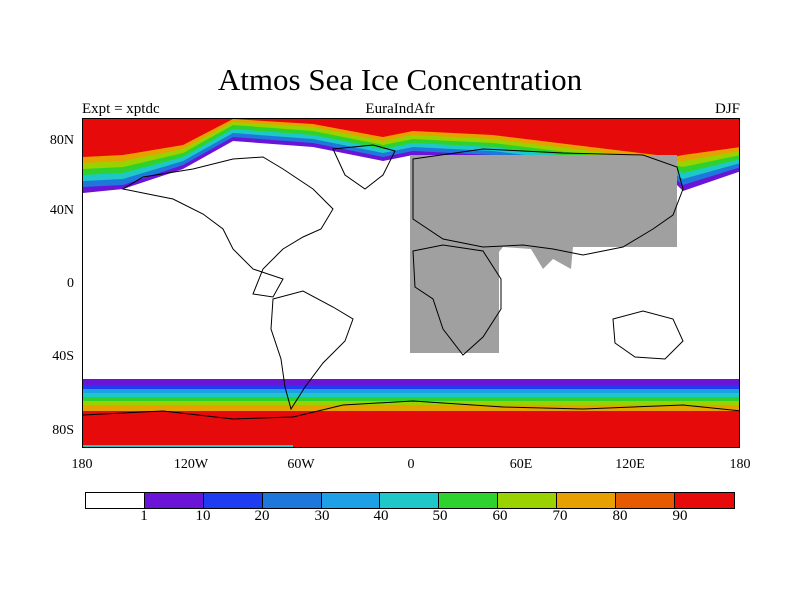 The image size is (800, 600). Describe the element at coordinates (227, 227) in the screenshot. I see `coast-north-america` at that location.